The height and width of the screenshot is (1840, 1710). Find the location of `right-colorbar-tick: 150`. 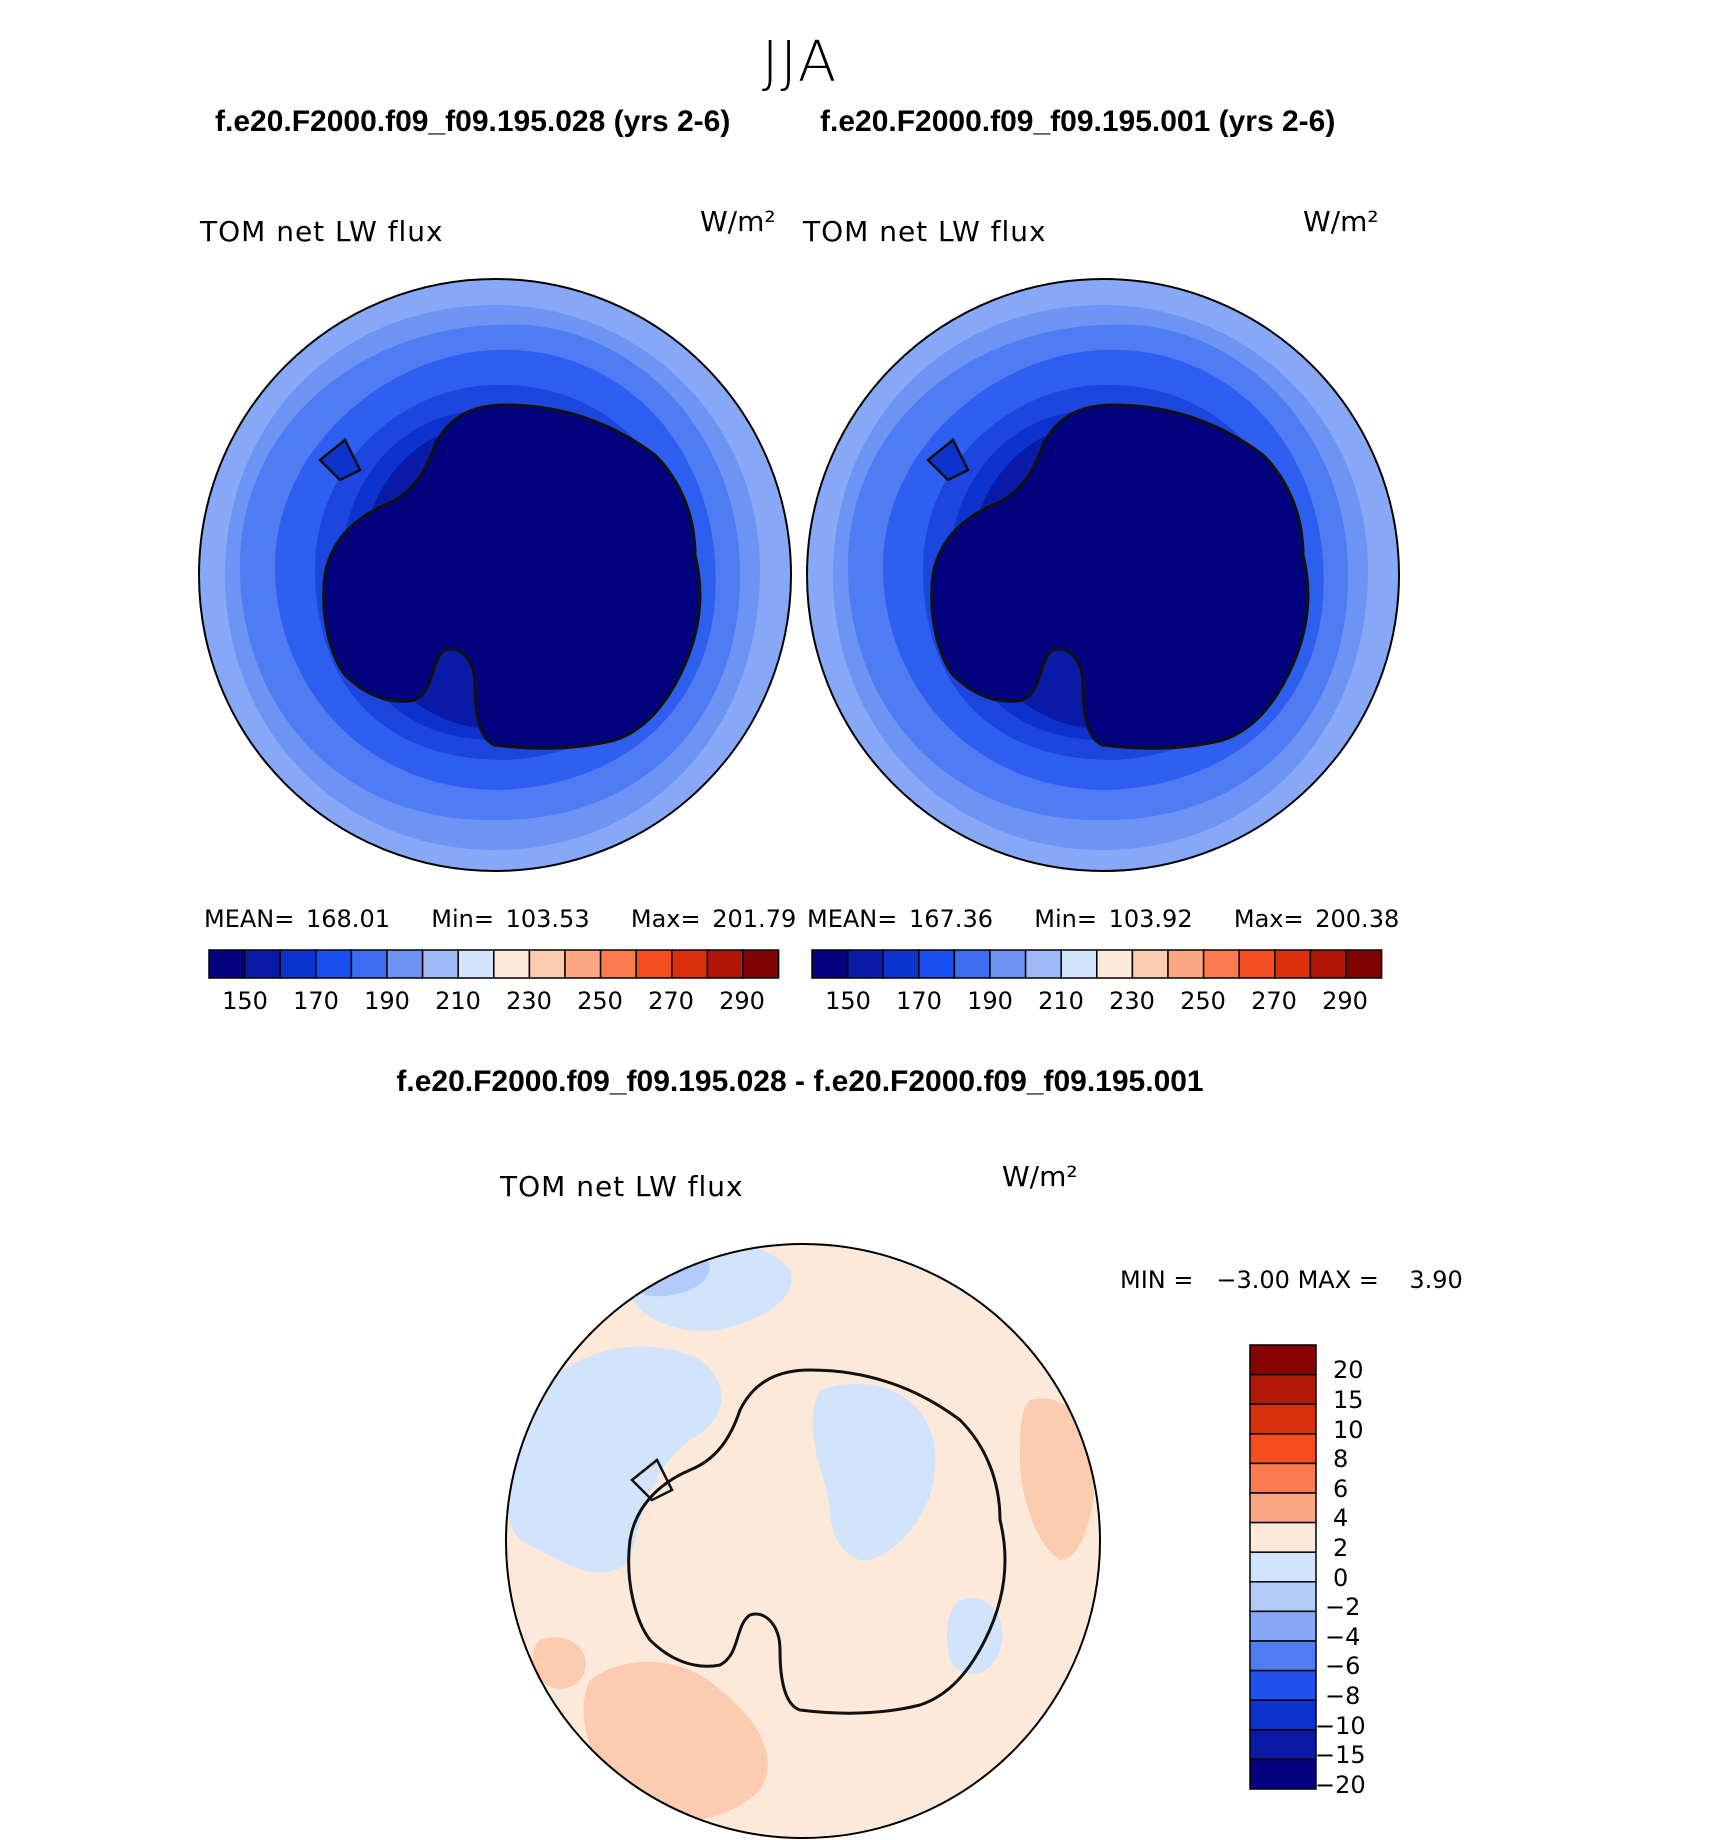

right-colorbar-tick: 150 is located at coordinates (848, 1001).